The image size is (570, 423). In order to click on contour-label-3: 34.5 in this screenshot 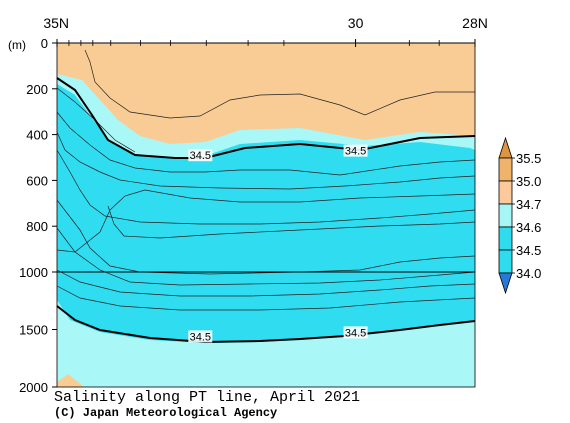, I will do `click(200, 337)`.